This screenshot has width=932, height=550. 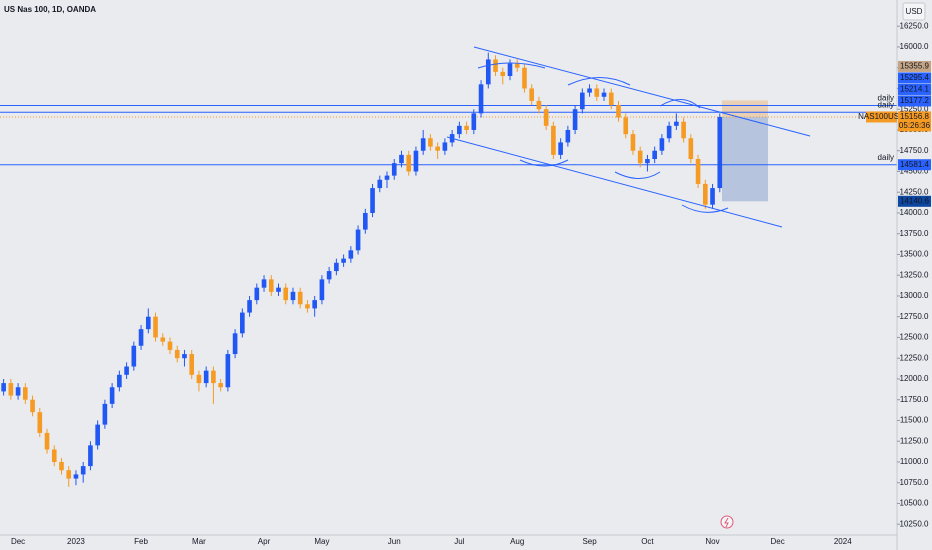 What do you see at coordinates (914, 316) in the screenshot?
I see `y-tick-label: 12750.0` at bounding box center [914, 316].